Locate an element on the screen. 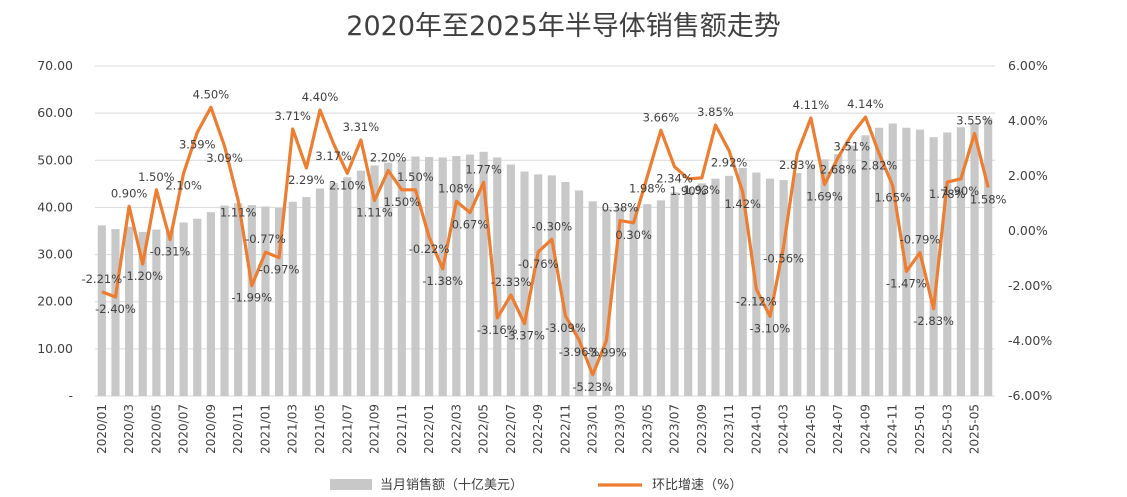 The height and width of the screenshot is (497, 1127). data-label: 1.58% is located at coordinates (988, 200).